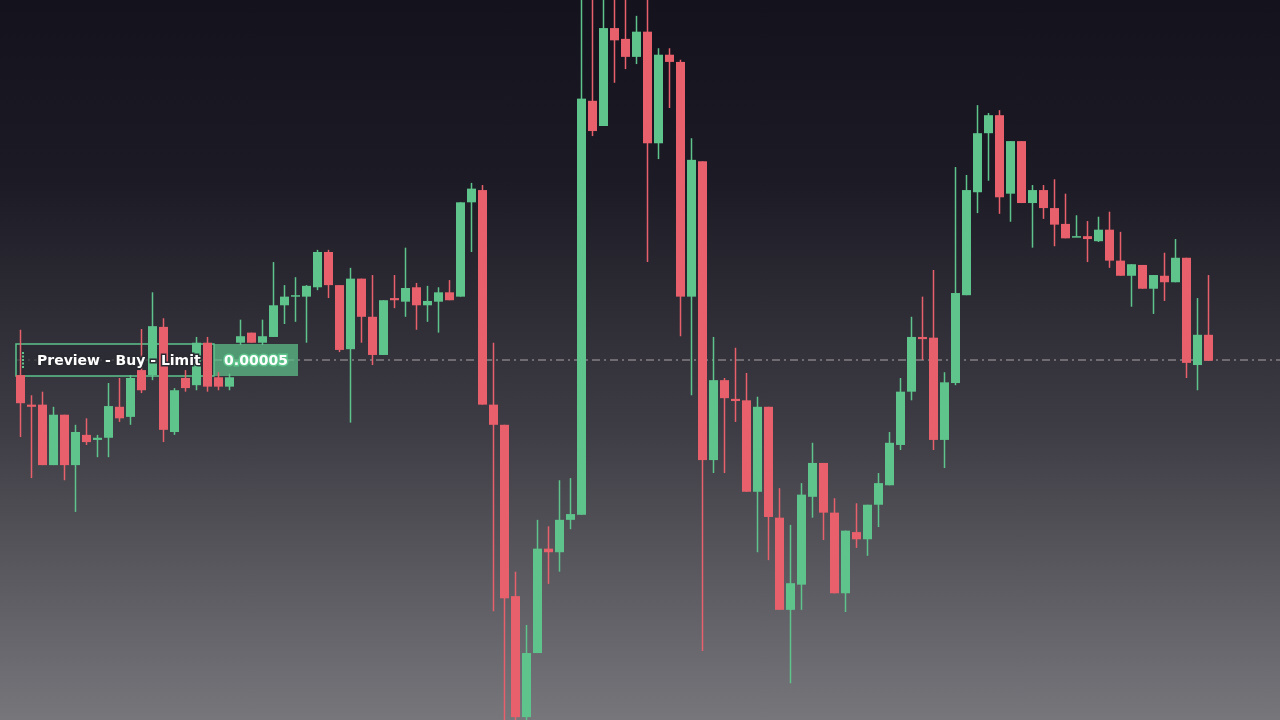 The height and width of the screenshot is (720, 1280). I want to click on annotation: 0.00005, so click(256, 360).